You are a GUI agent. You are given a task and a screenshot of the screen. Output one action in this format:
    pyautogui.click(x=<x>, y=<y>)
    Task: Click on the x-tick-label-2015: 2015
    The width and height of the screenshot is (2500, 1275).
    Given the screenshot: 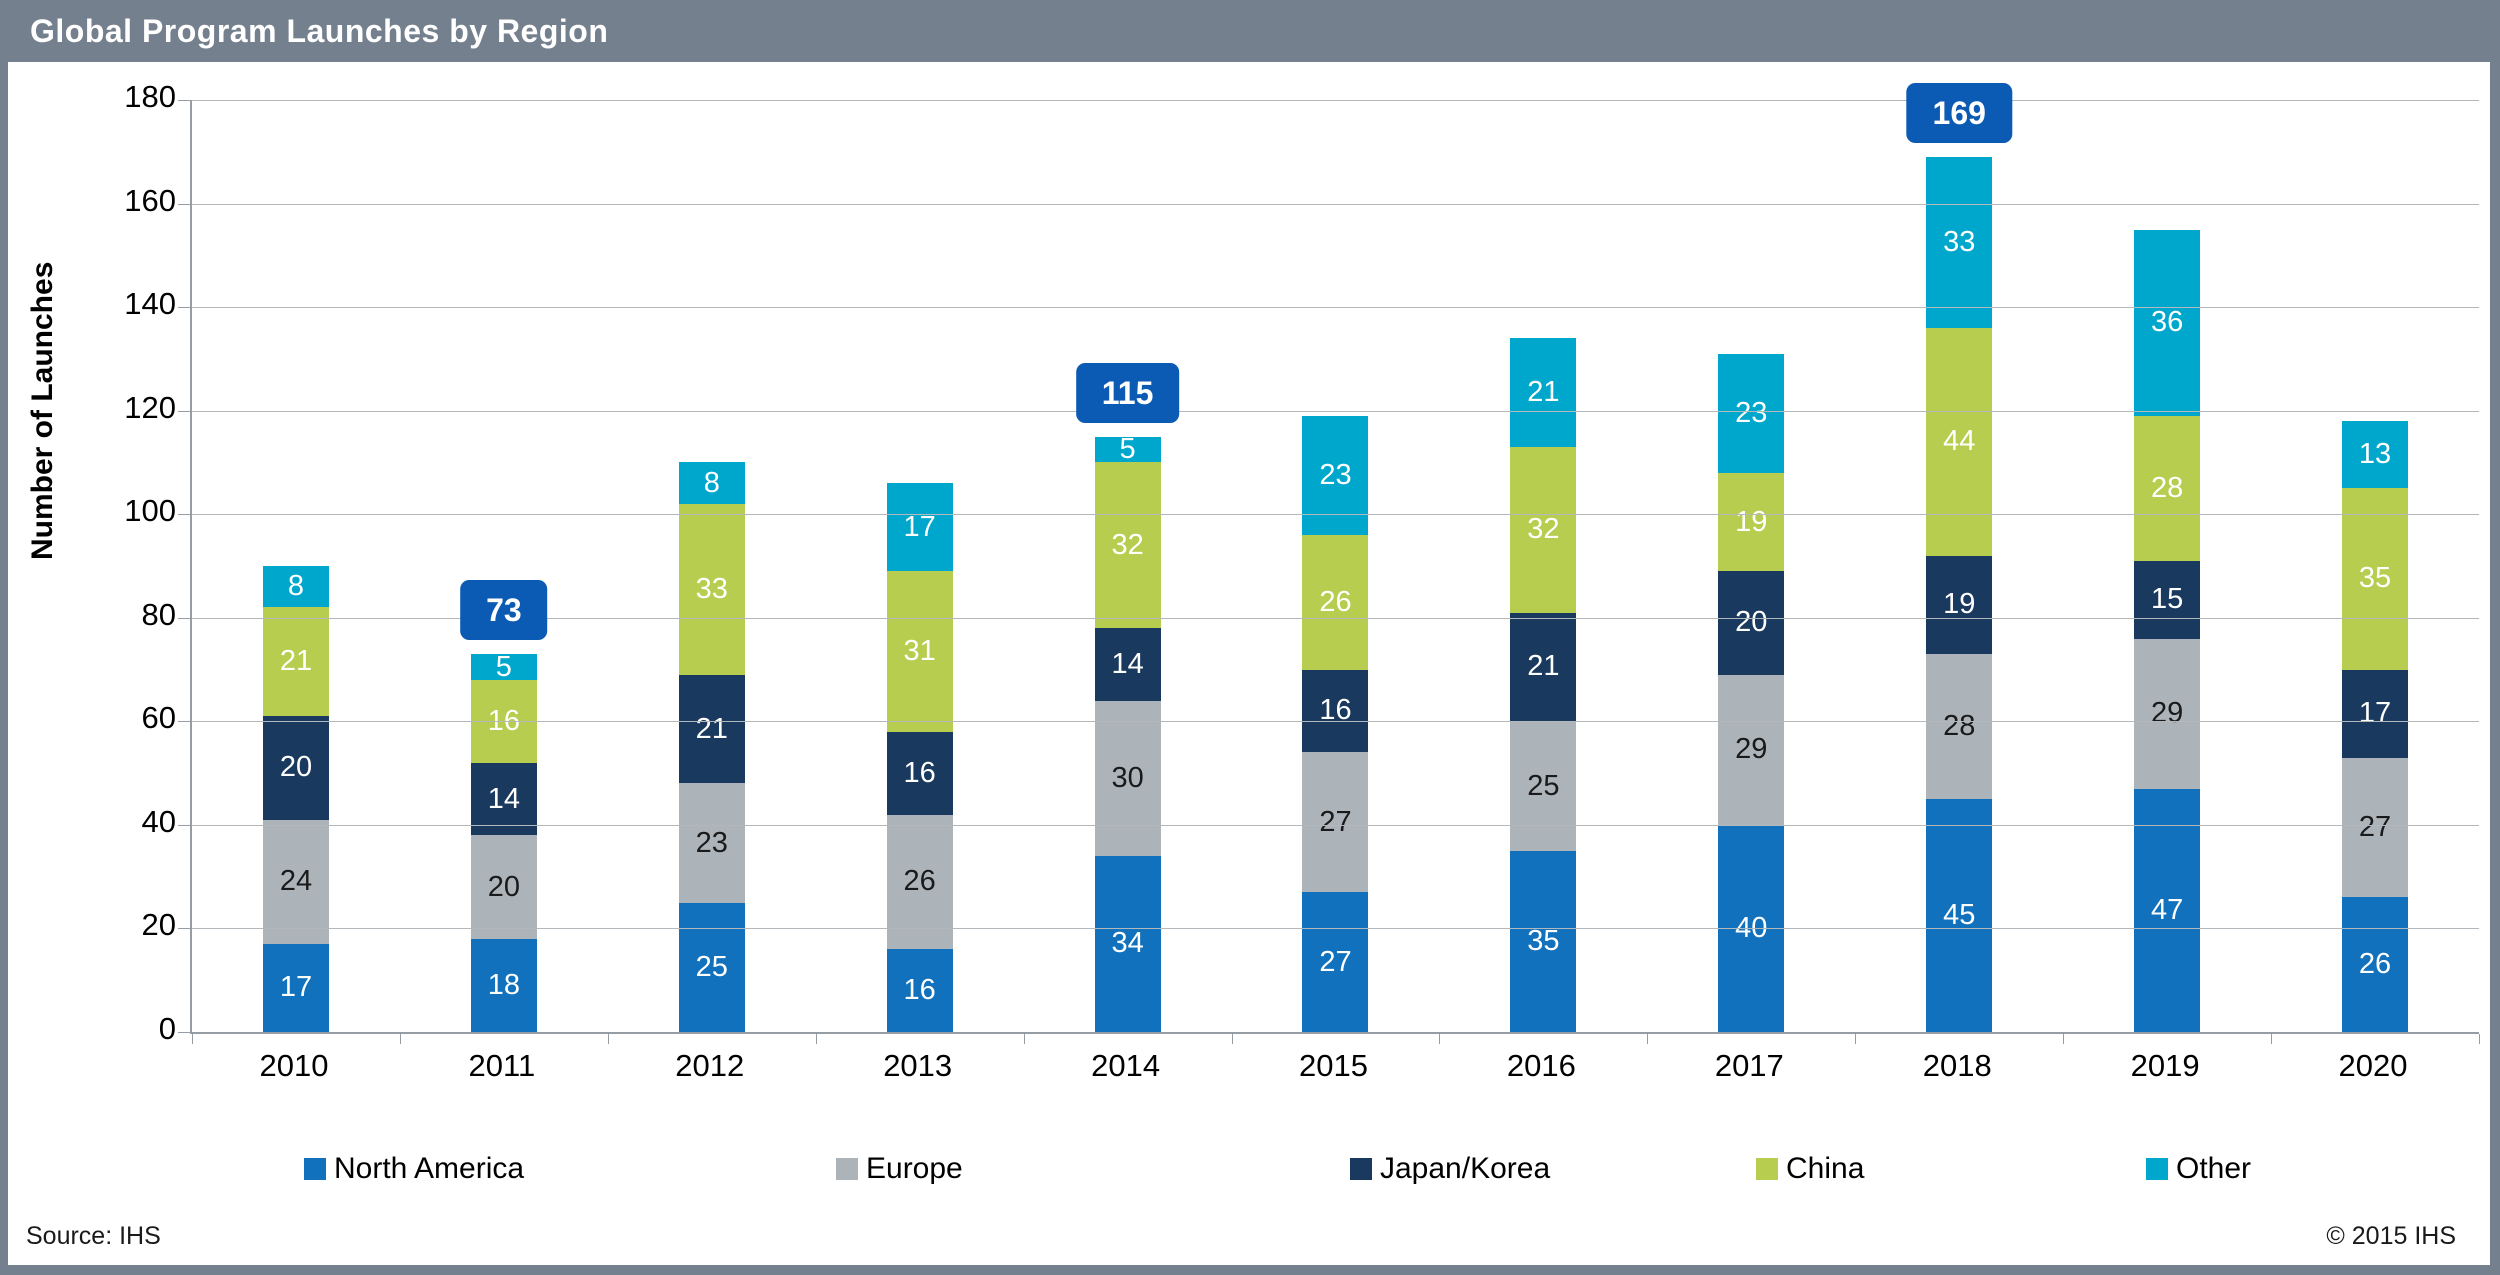 What is the action you would take?
    pyautogui.click(x=1333, y=1065)
    